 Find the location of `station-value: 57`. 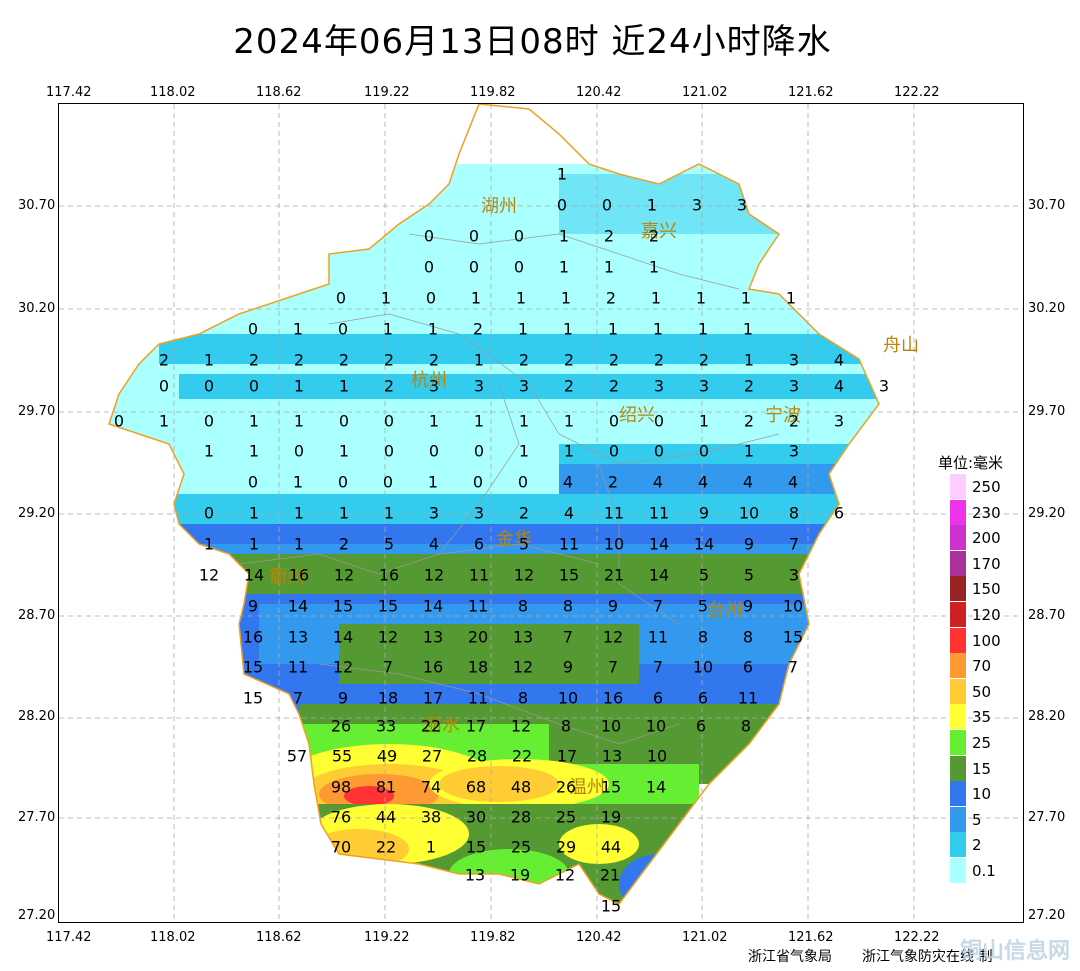

station-value: 57 is located at coordinates (297, 756).